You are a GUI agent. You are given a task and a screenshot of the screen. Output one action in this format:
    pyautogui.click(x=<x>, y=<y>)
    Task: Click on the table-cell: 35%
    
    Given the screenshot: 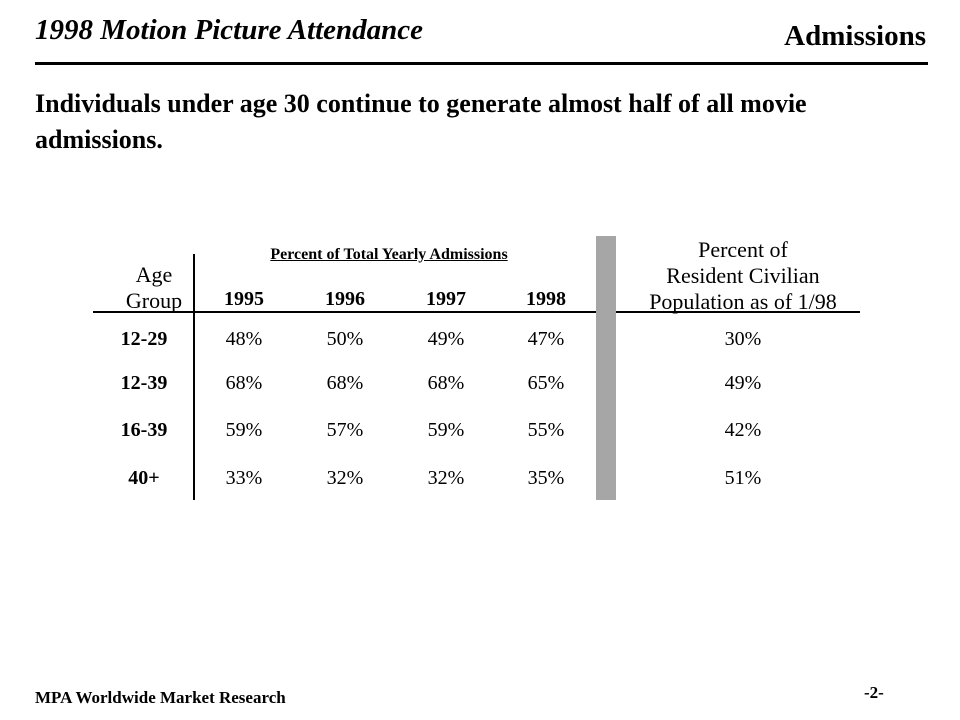 What is the action you would take?
    pyautogui.click(x=546, y=478)
    